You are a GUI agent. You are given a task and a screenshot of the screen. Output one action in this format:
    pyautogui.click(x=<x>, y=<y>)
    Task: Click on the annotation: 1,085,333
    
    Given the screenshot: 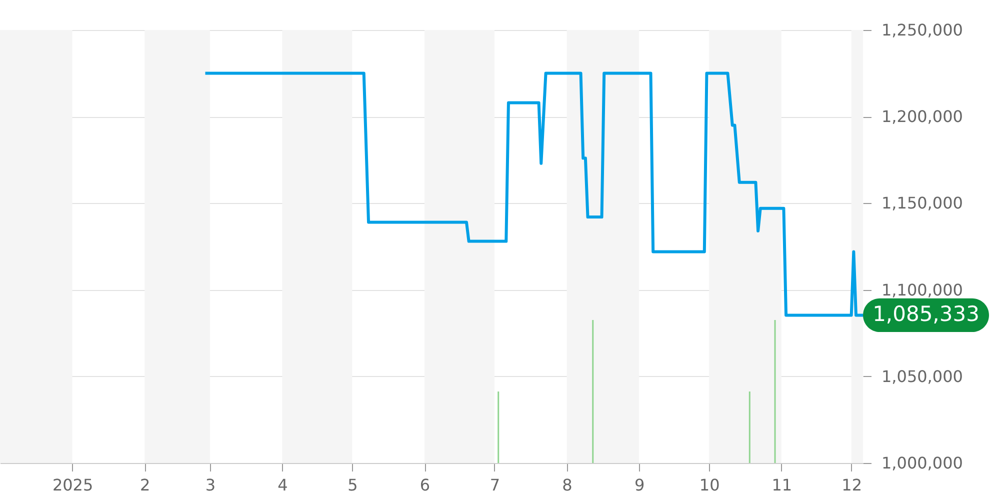 What is the action you would take?
    pyautogui.click(x=926, y=314)
    